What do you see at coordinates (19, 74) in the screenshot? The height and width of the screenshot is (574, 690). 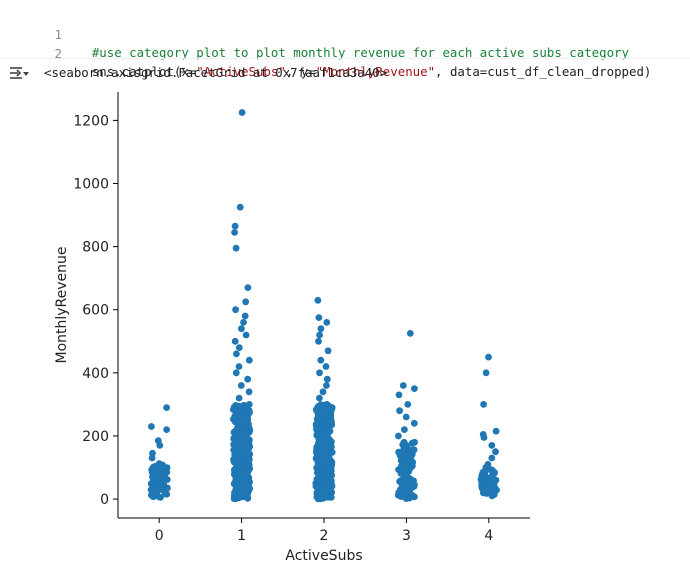 I see `output-toggle-icon` at bounding box center [19, 74].